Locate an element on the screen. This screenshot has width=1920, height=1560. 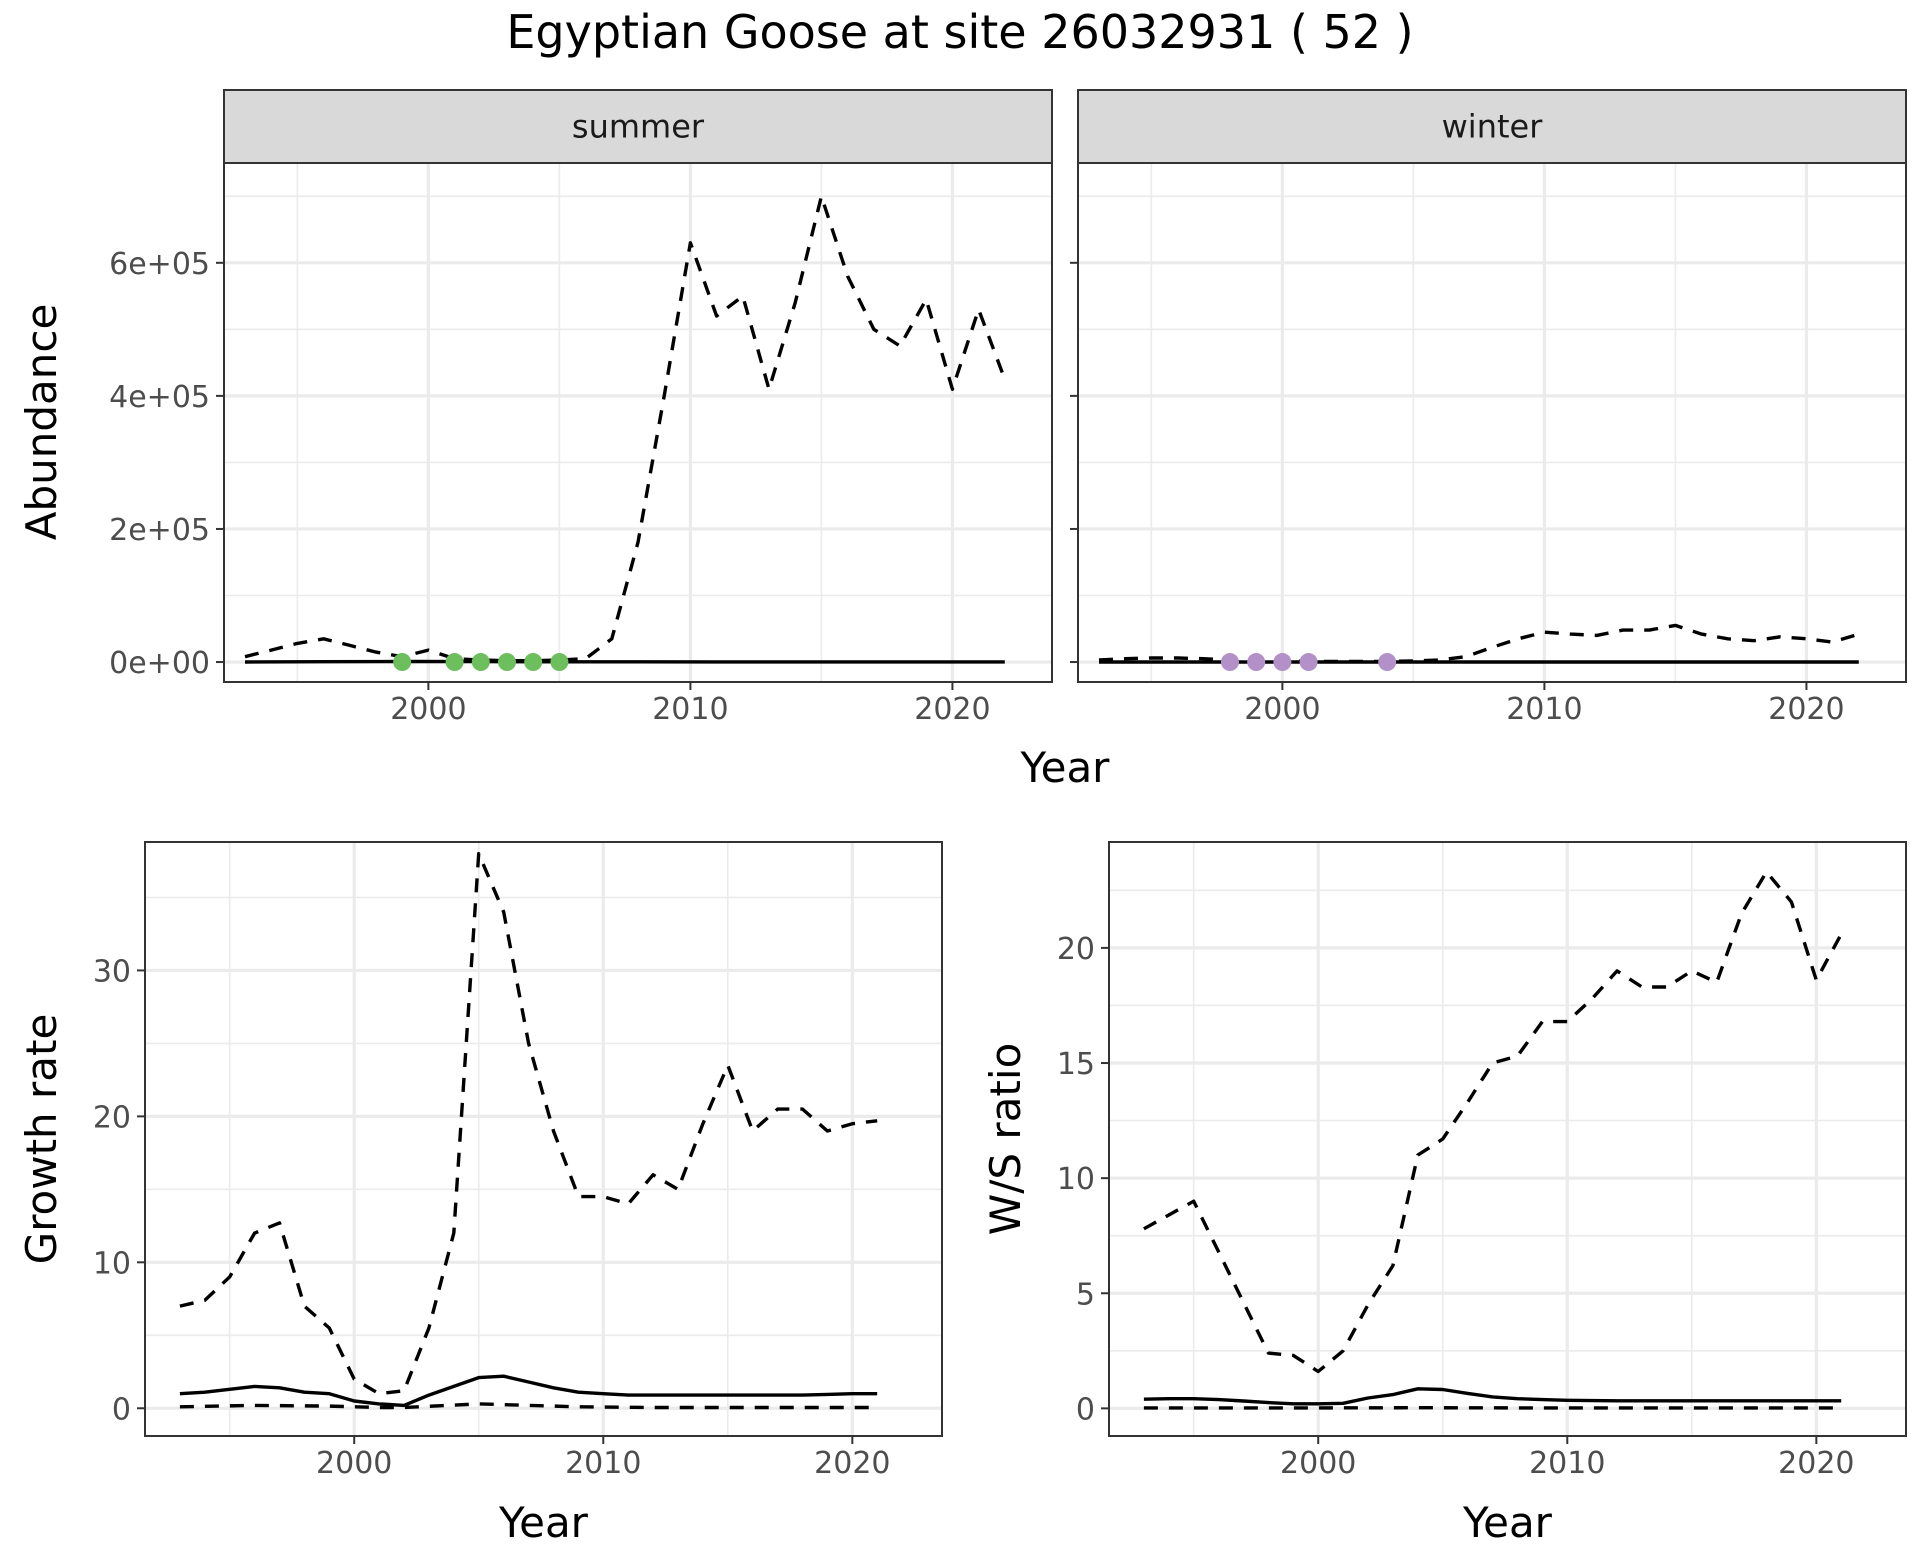
y-tick-label: 6e+05 is located at coordinates (159, 264).